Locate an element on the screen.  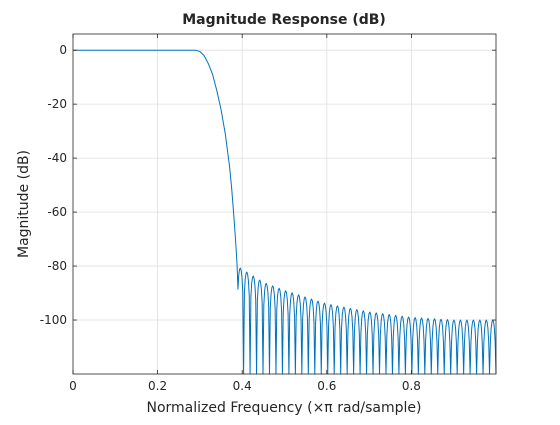
y-tick-label: -60 is located at coordinates (57, 212).